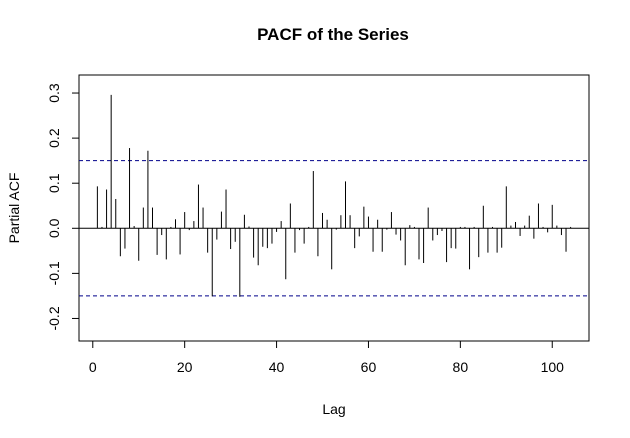  I want to click on x-tick-label: 100, so click(553, 367).